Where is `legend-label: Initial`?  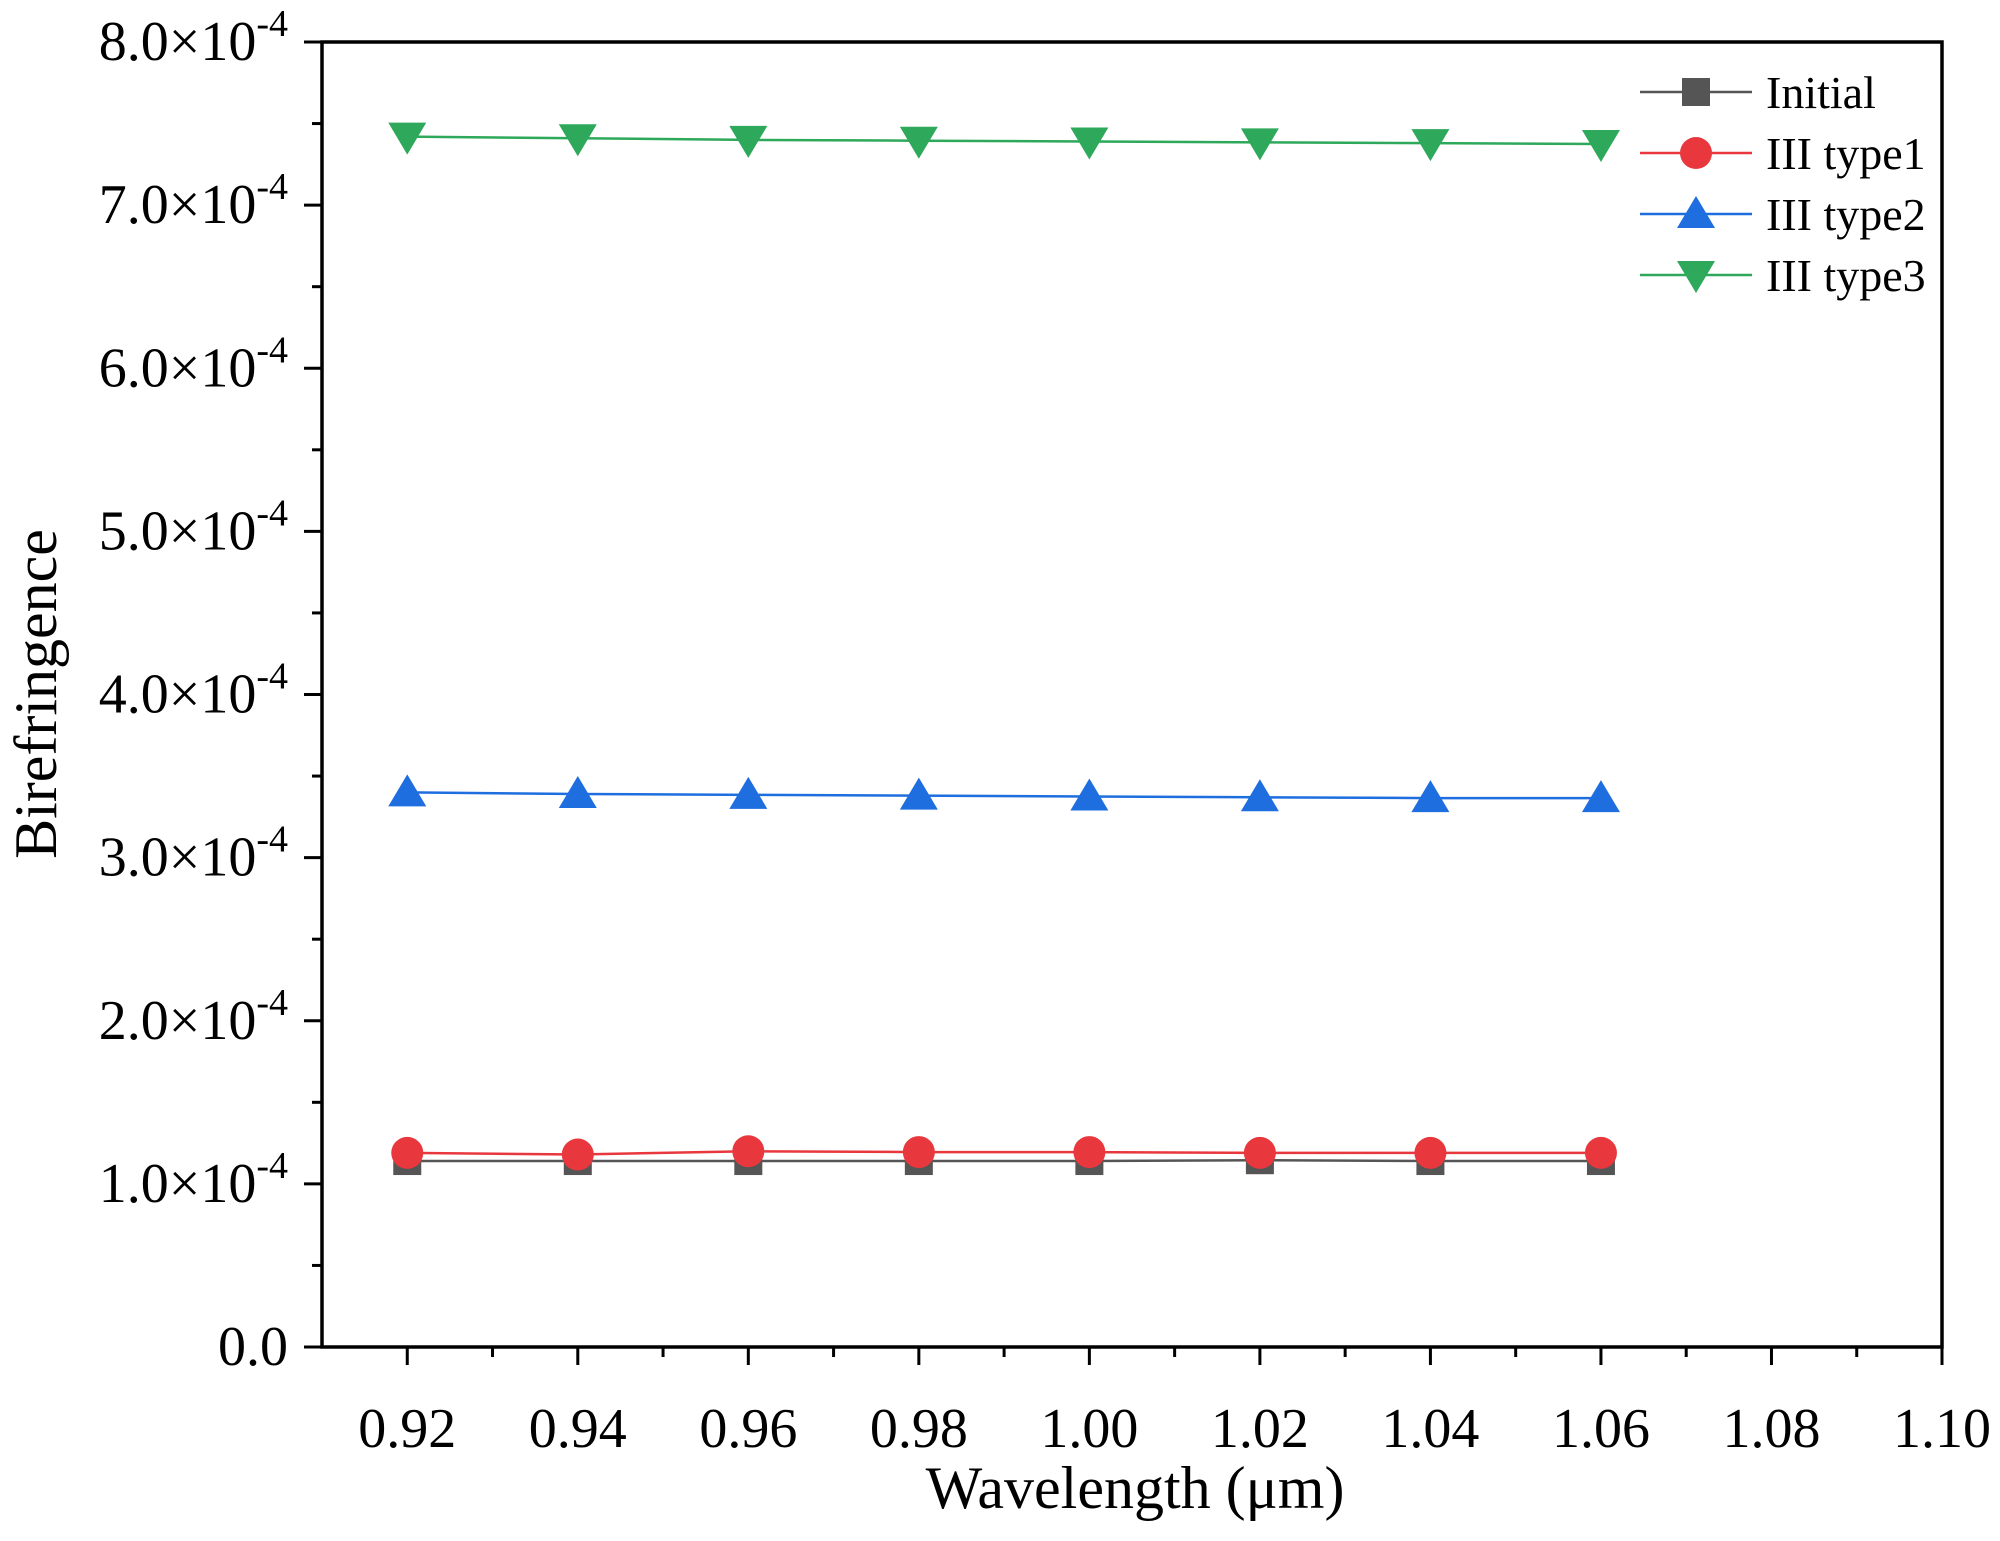 legend-label: Initial is located at coordinates (1821, 92).